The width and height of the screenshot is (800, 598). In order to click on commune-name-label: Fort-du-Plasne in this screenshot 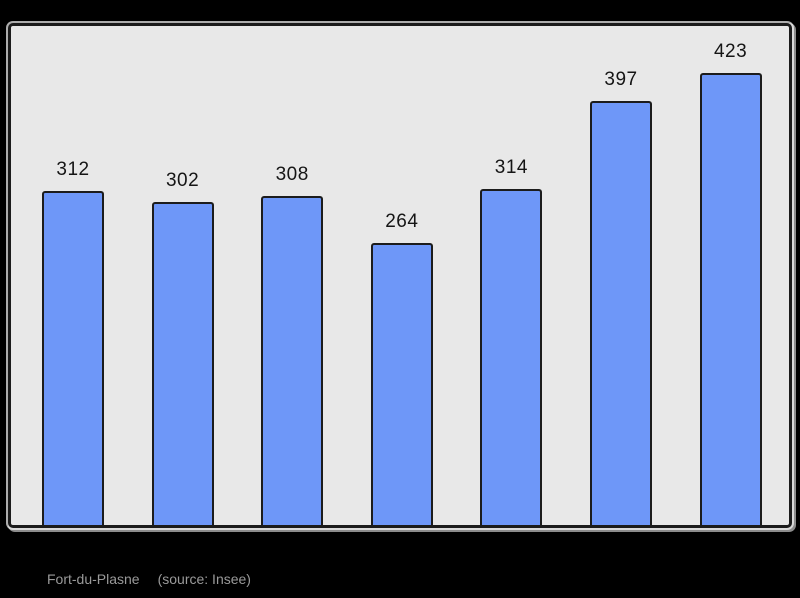, I will do `click(93, 579)`.